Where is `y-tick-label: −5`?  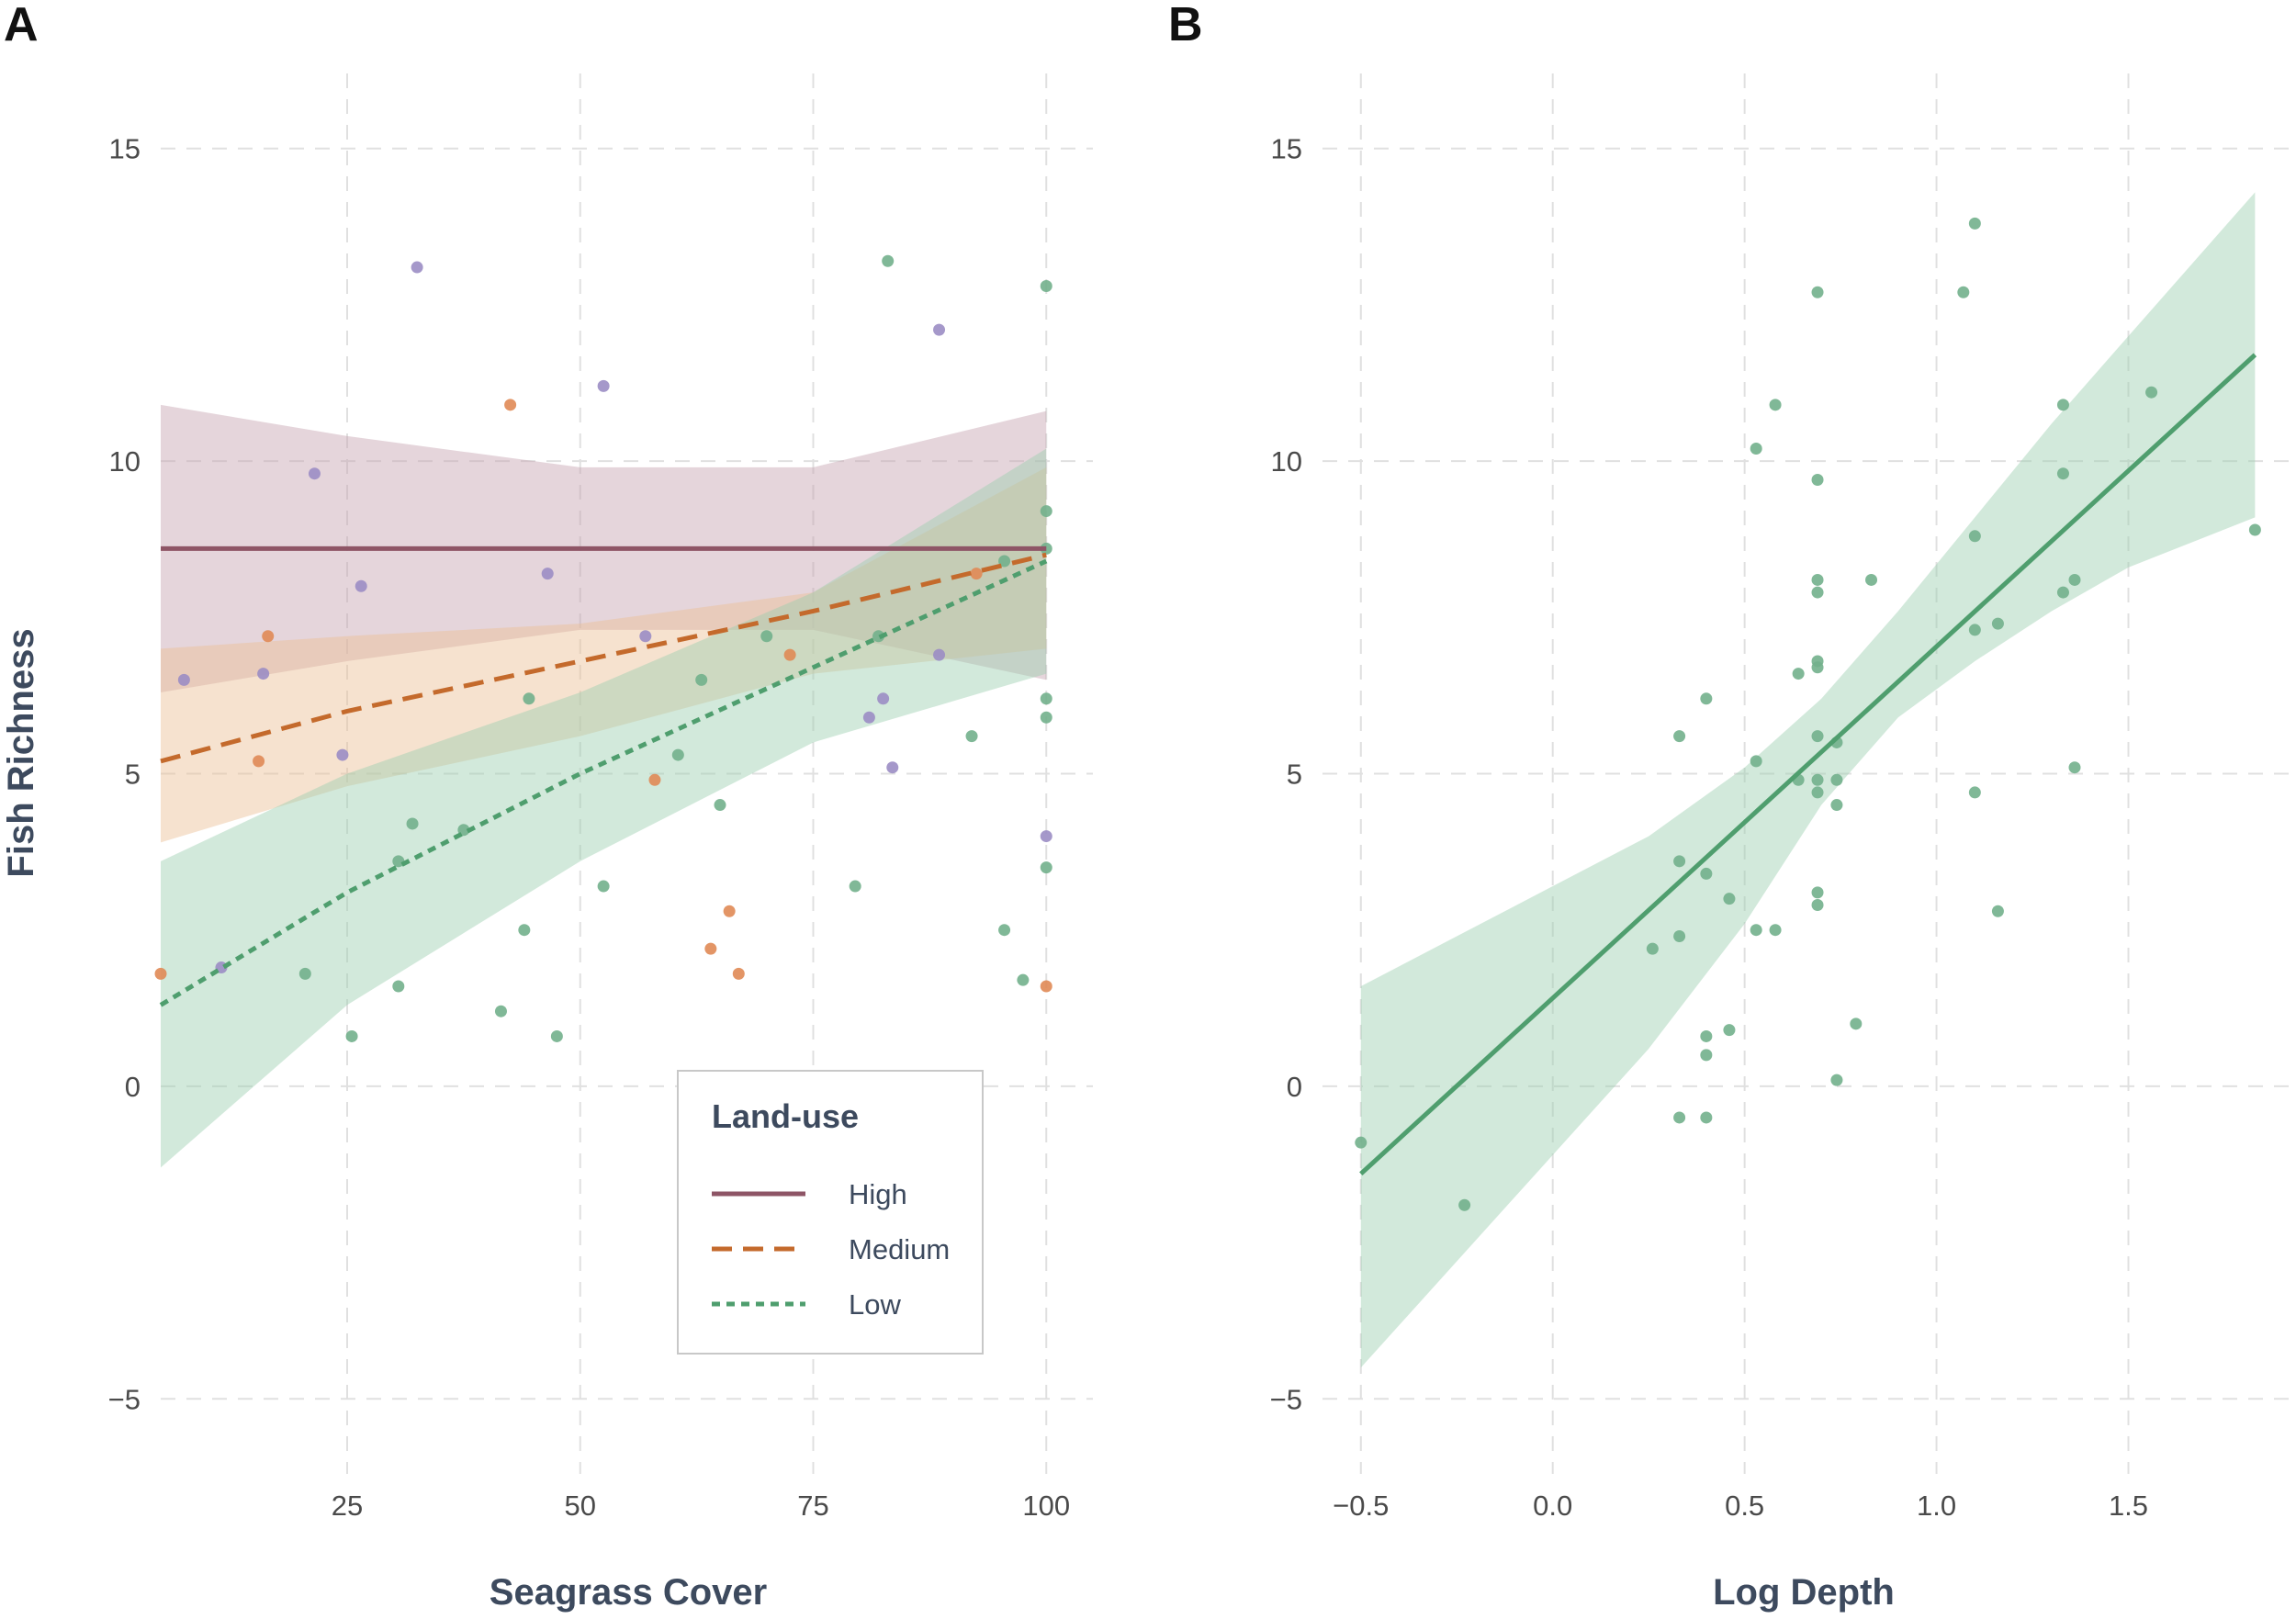
y-tick-label: −5 is located at coordinates (124, 1399).